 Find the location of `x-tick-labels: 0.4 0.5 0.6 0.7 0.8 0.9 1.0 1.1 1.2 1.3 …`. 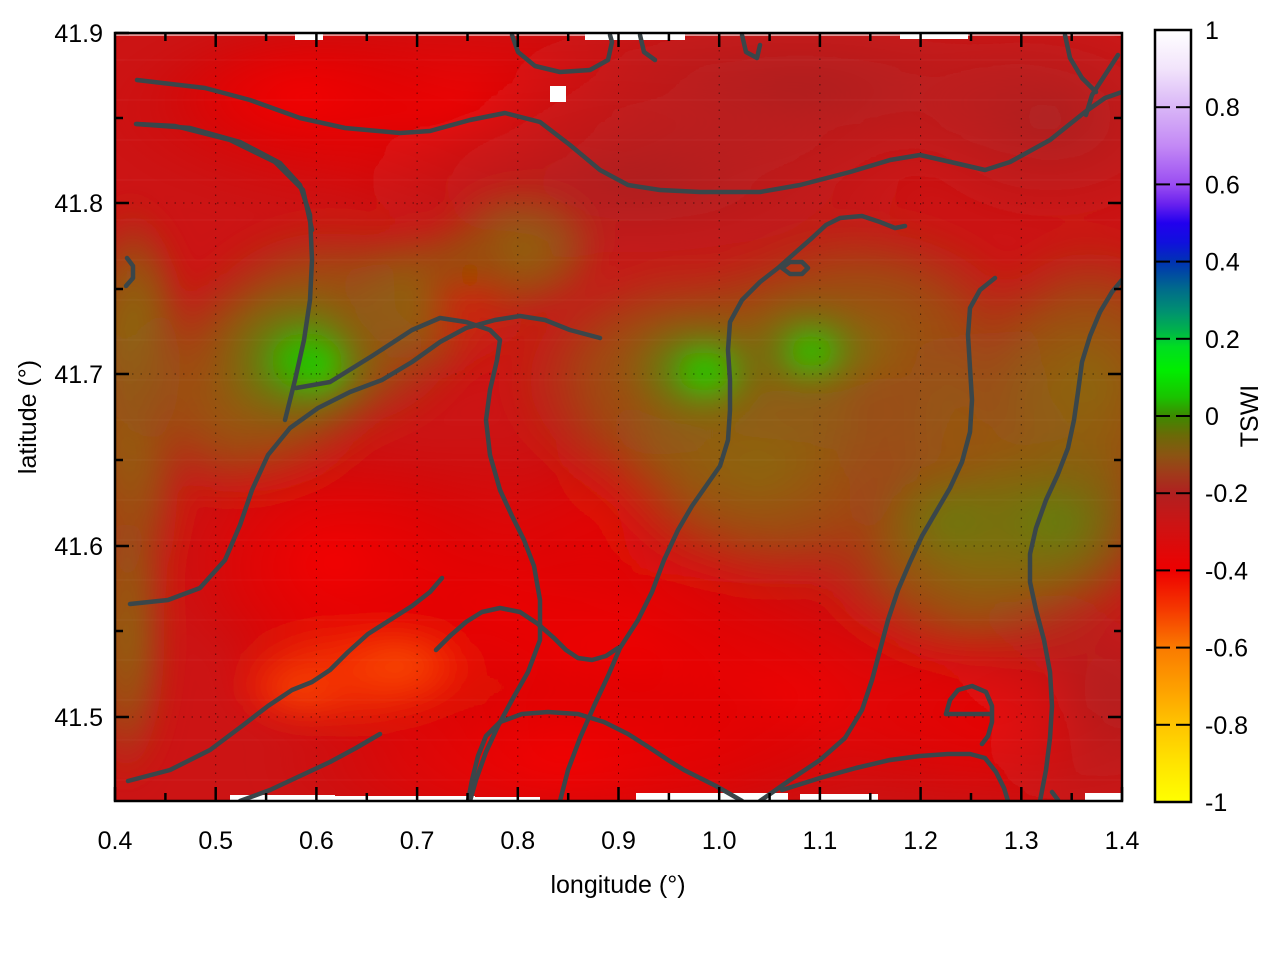

x-tick-labels: 0.4 0.5 0.6 0.7 0.8 0.9 1.0 1.1 1.2 1.3 … is located at coordinates (619, 841).